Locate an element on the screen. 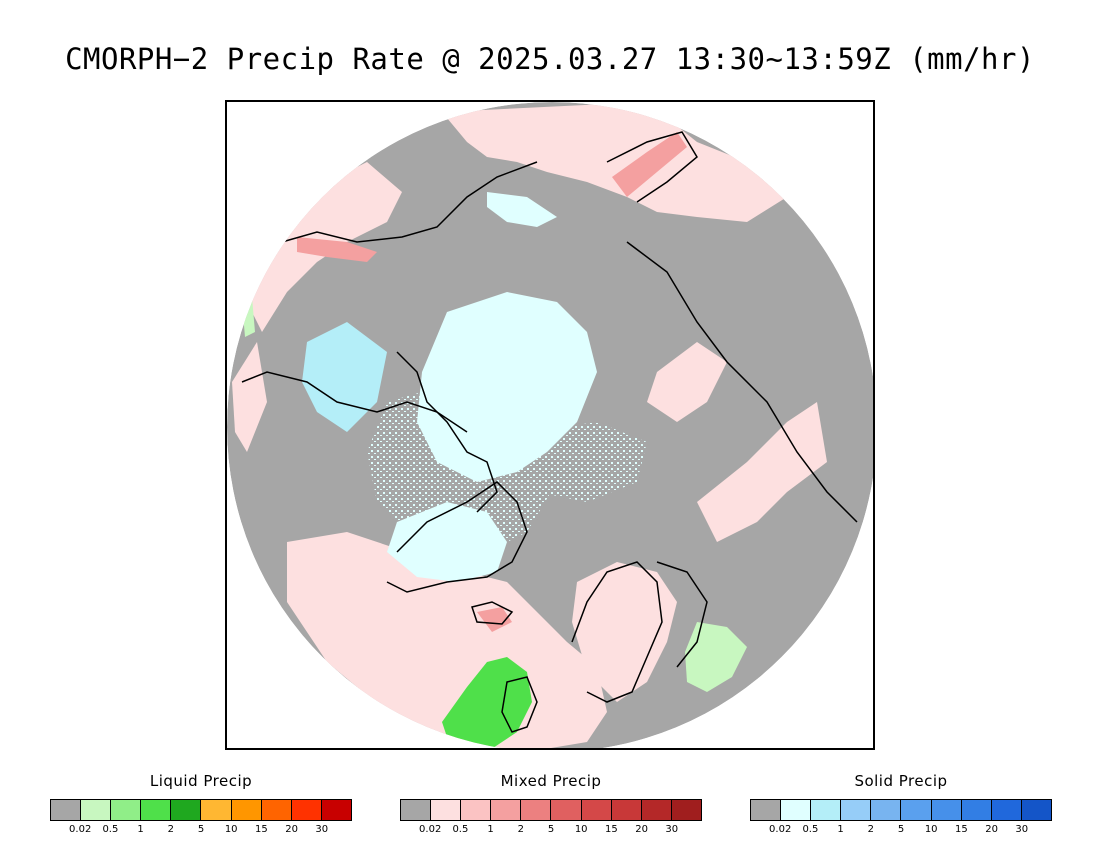  coastline-canada-north is located at coordinates (354, 402).